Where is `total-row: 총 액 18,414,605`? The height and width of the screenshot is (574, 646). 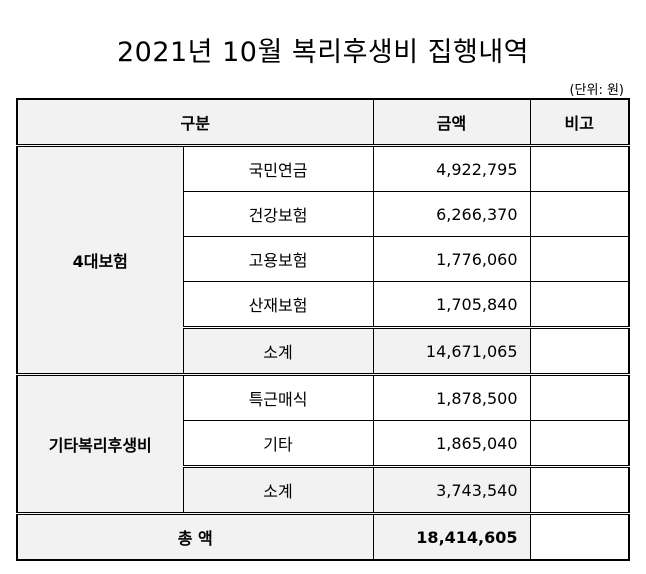 total-row: 총 액 18,414,605 is located at coordinates (323, 537).